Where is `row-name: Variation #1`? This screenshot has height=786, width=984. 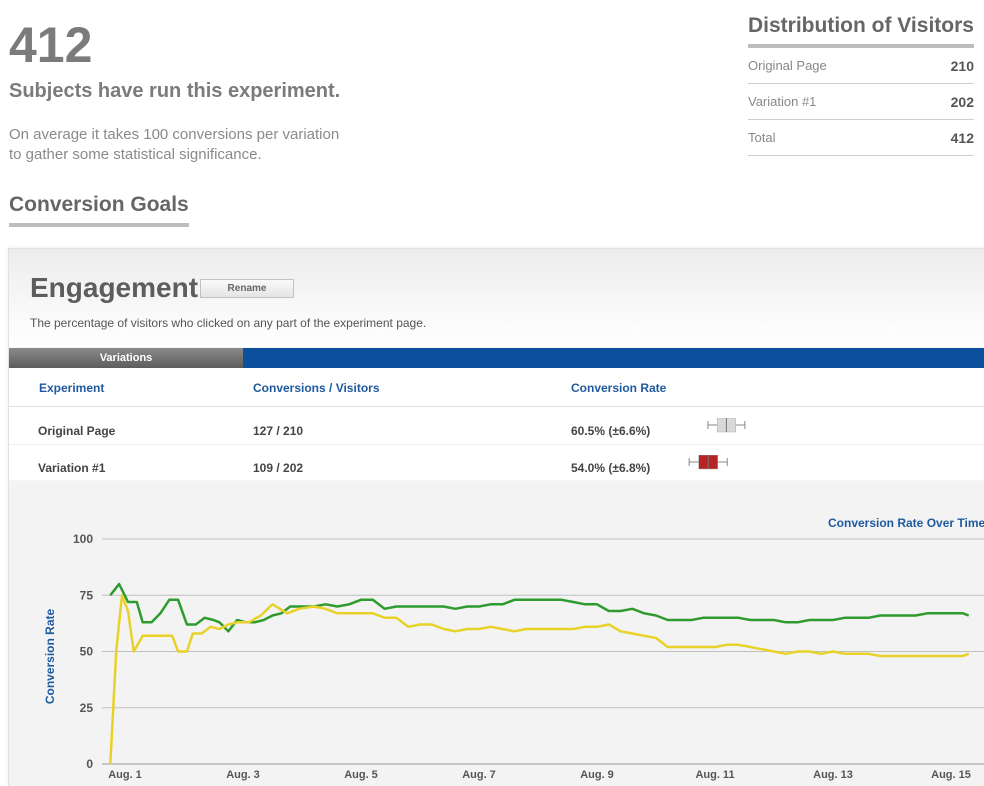 row-name: Variation #1 is located at coordinates (72, 468).